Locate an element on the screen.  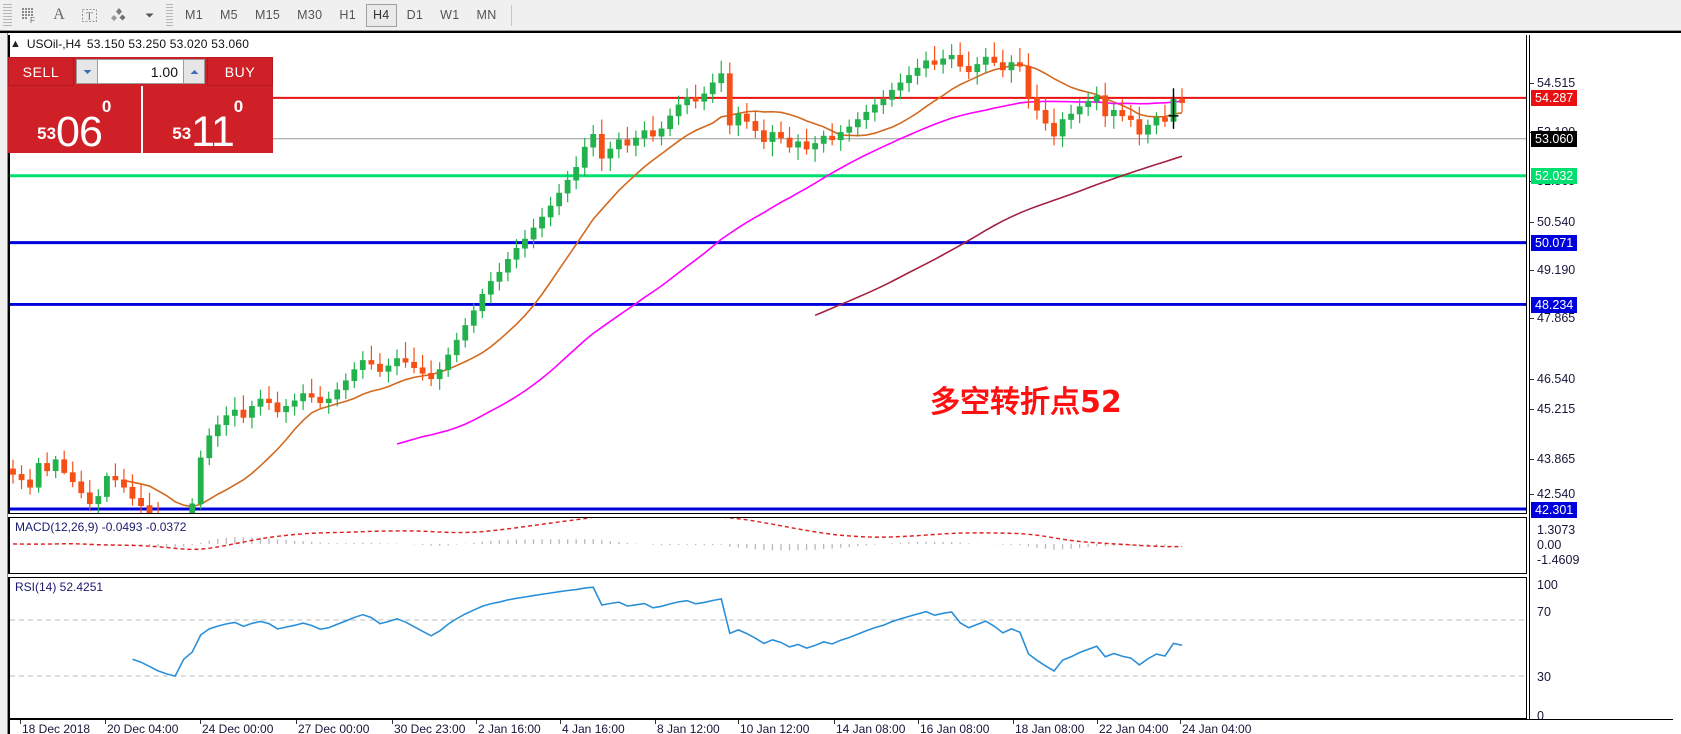
sell-price-fraction: 0 is located at coordinates (106, 106).